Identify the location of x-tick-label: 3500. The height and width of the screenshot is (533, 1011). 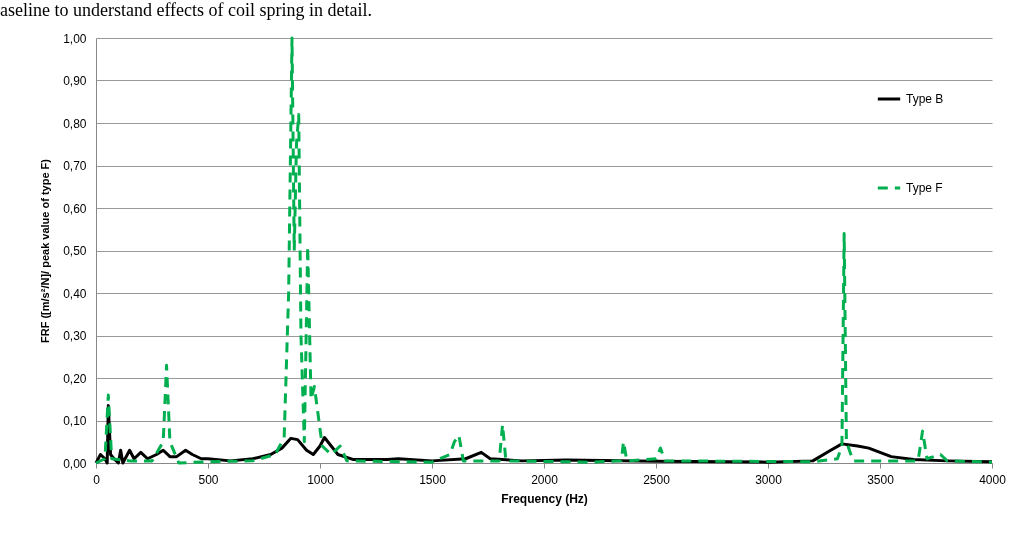
(881, 479).